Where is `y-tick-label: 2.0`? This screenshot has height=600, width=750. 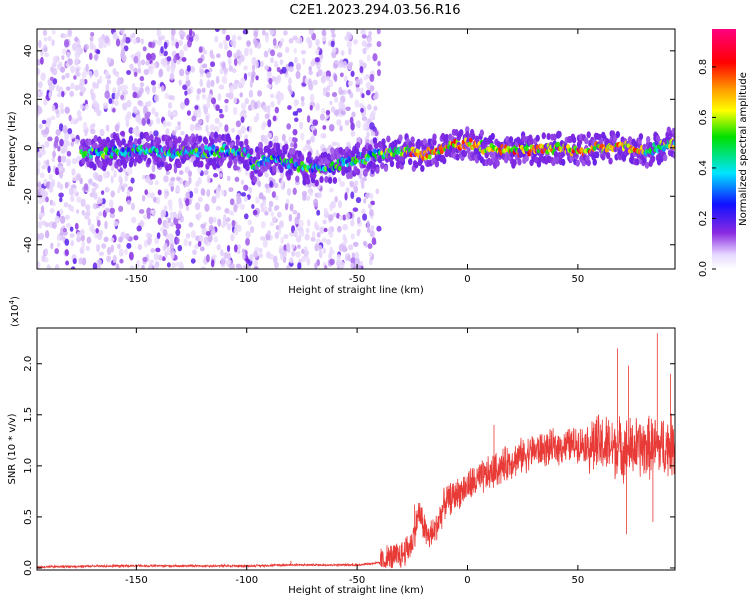 y-tick-label: 2.0 is located at coordinates (28, 364).